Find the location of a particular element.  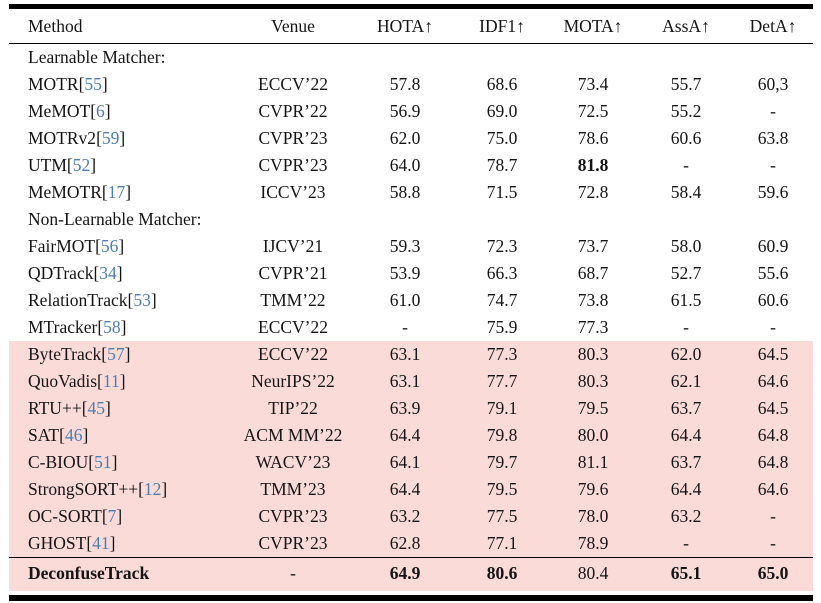

table-row: QDTrack[34] CVPR’21 53.9 66.3 68.7 52.7 55.6 is located at coordinates (411, 273).